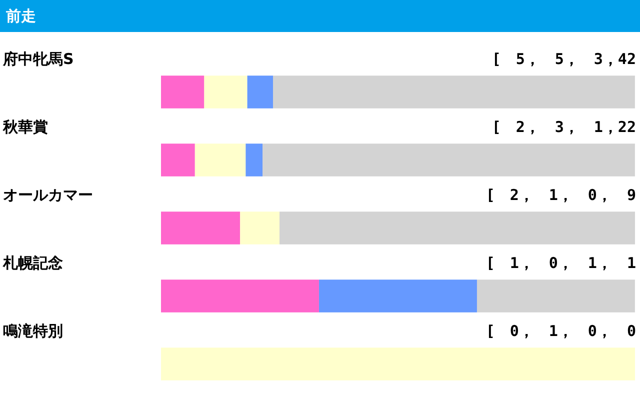 The image size is (640, 400). I want to click on annotation: [ 2， 1， 0， 9, so click(561, 195).